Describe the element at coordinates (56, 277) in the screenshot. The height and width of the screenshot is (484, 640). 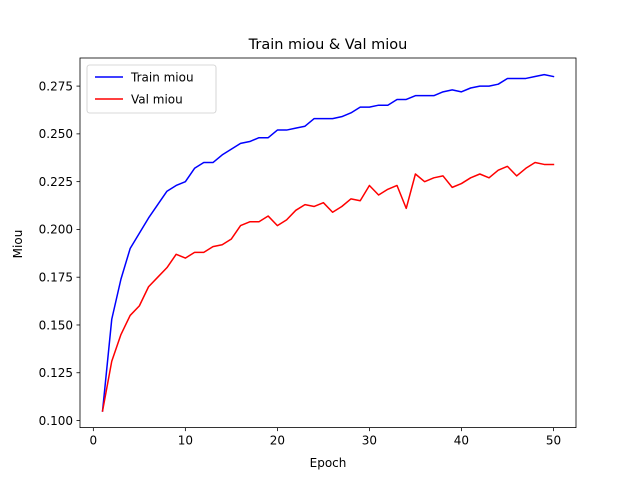
I see `y-tick-label: 0.175` at that location.